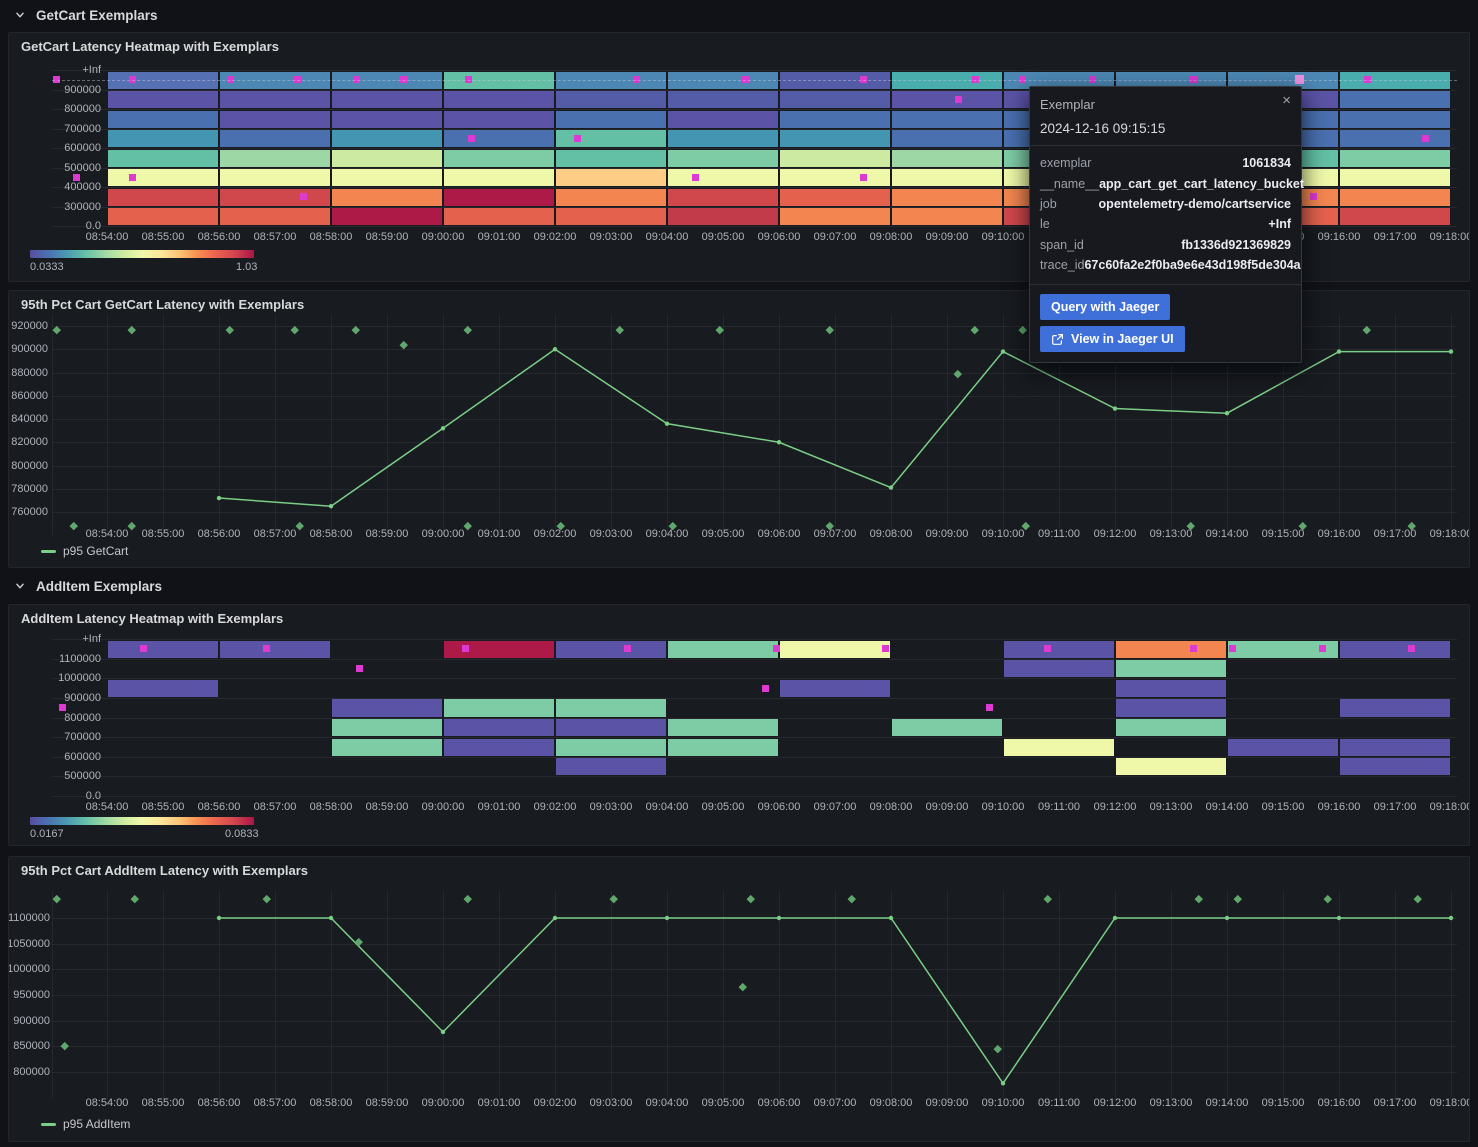 The image size is (1478, 1147). What do you see at coordinates (1300, 80) in the screenshot?
I see `exemplar-marker-highlighted` at bounding box center [1300, 80].